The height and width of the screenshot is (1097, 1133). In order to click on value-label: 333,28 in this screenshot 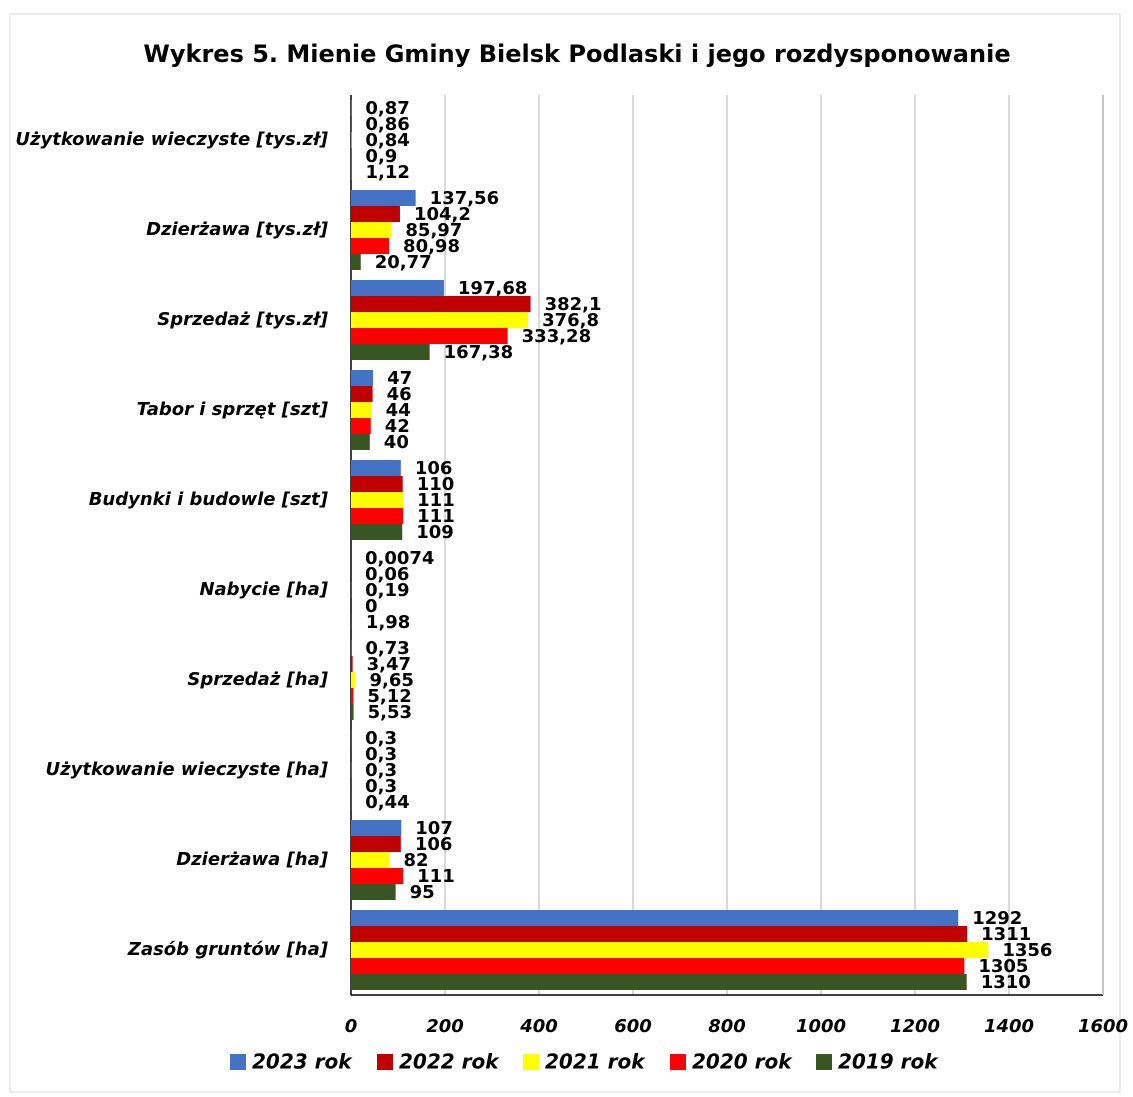, I will do `click(556, 336)`.